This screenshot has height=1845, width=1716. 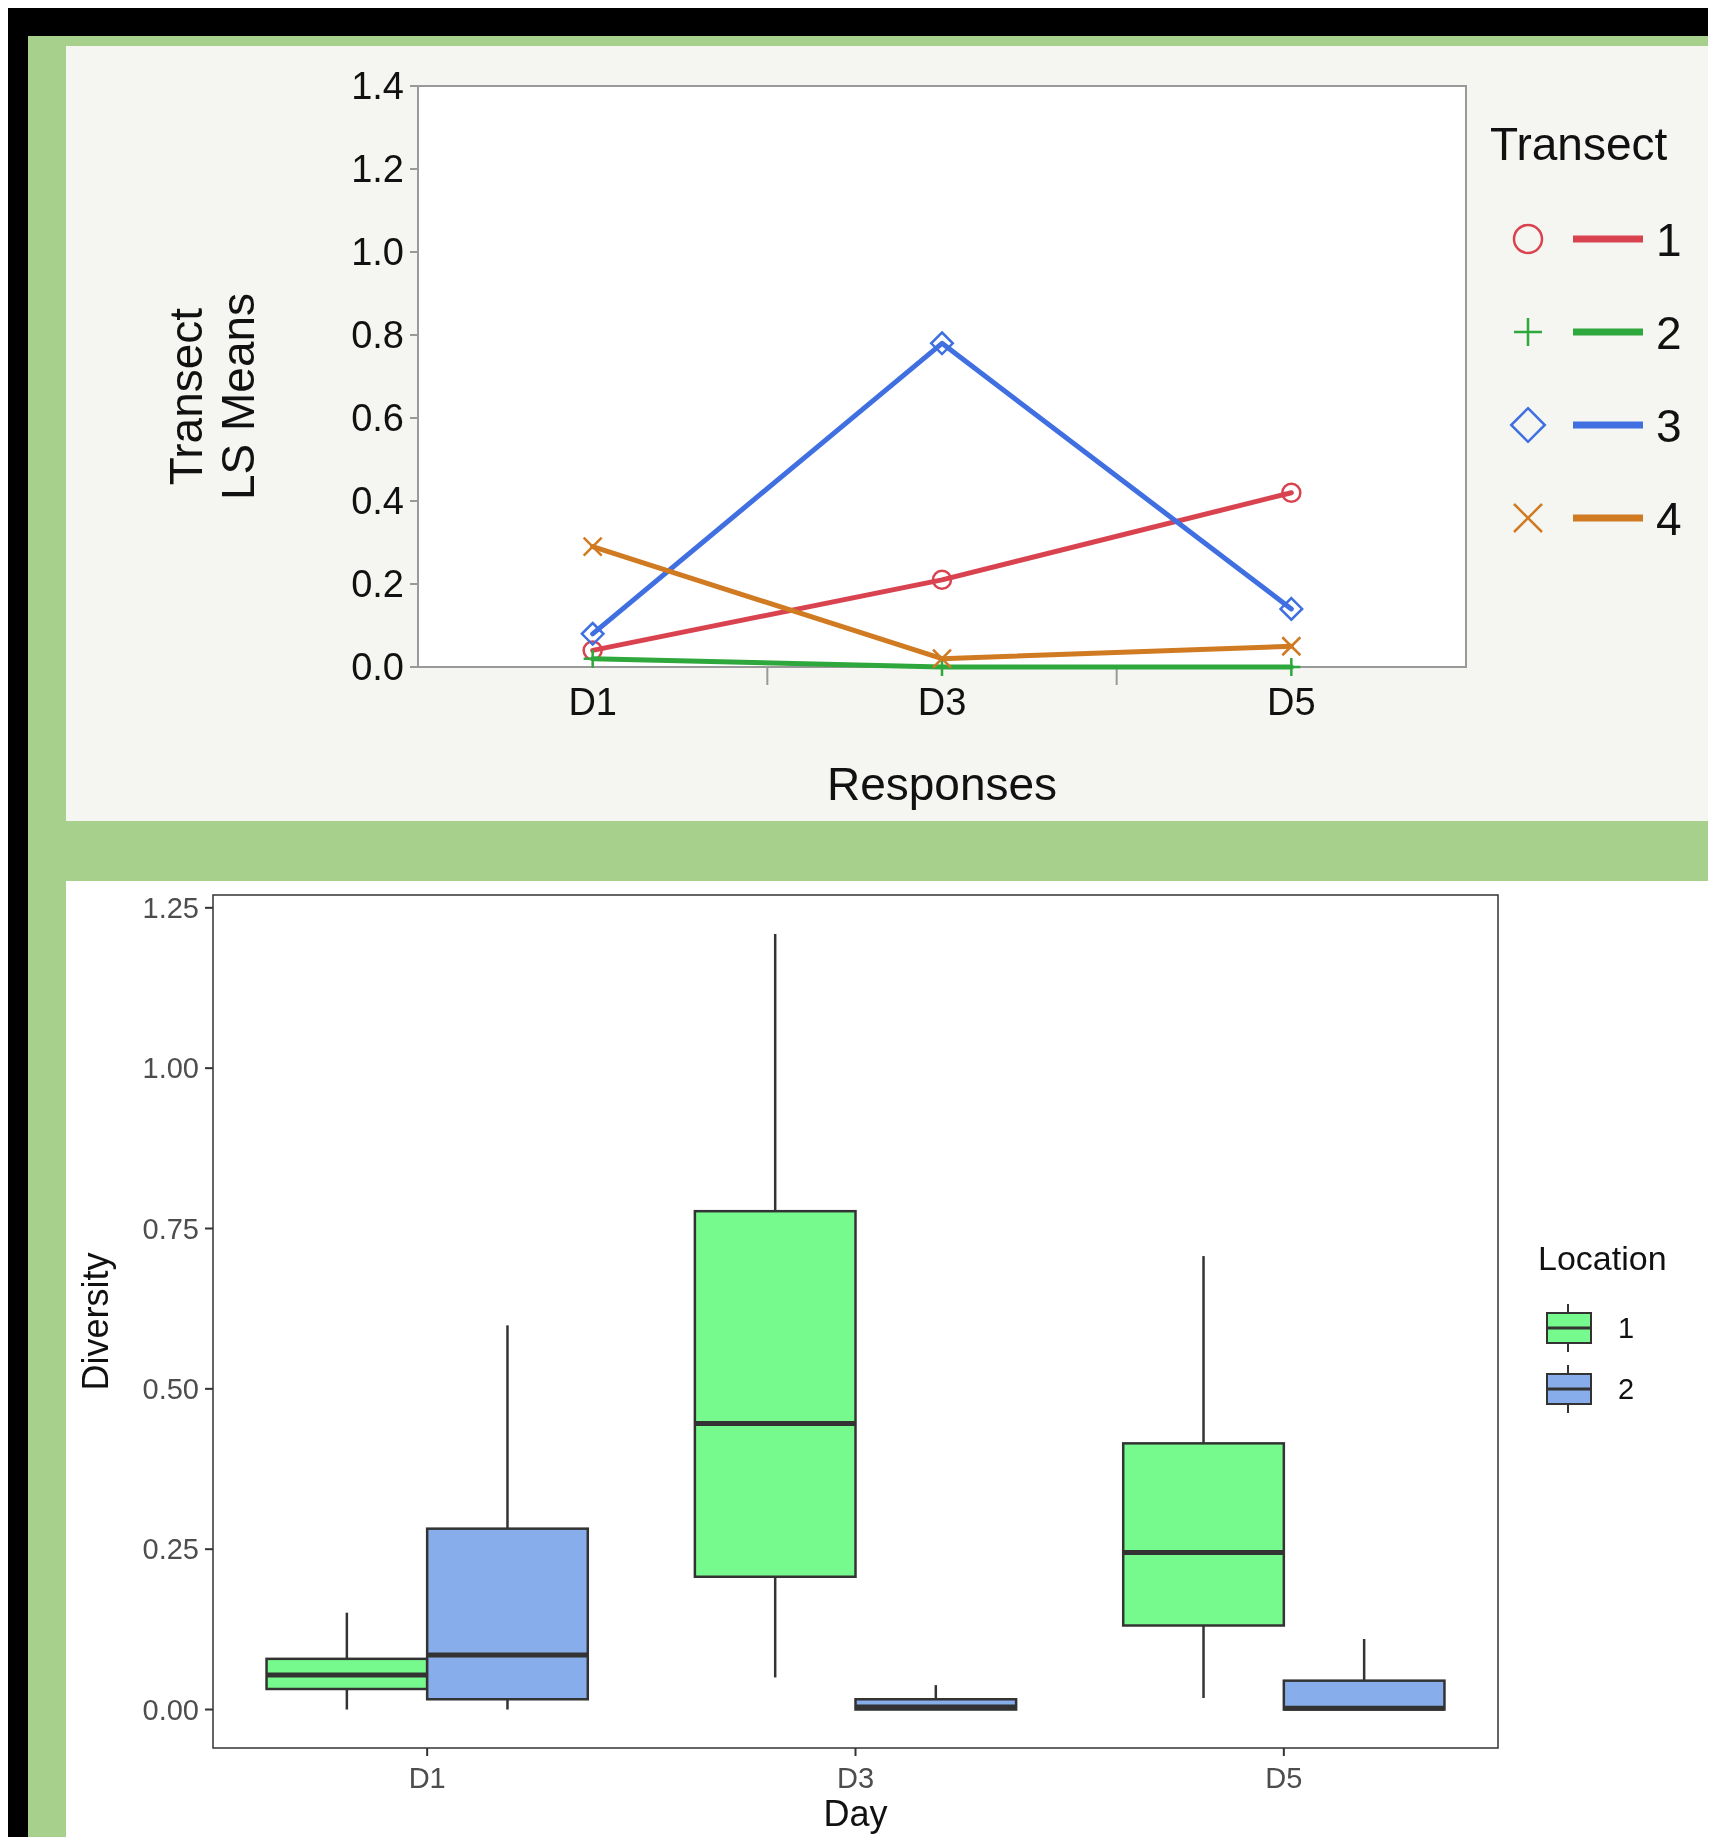 I want to click on legend-title: Location, so click(x=1602, y=1258).